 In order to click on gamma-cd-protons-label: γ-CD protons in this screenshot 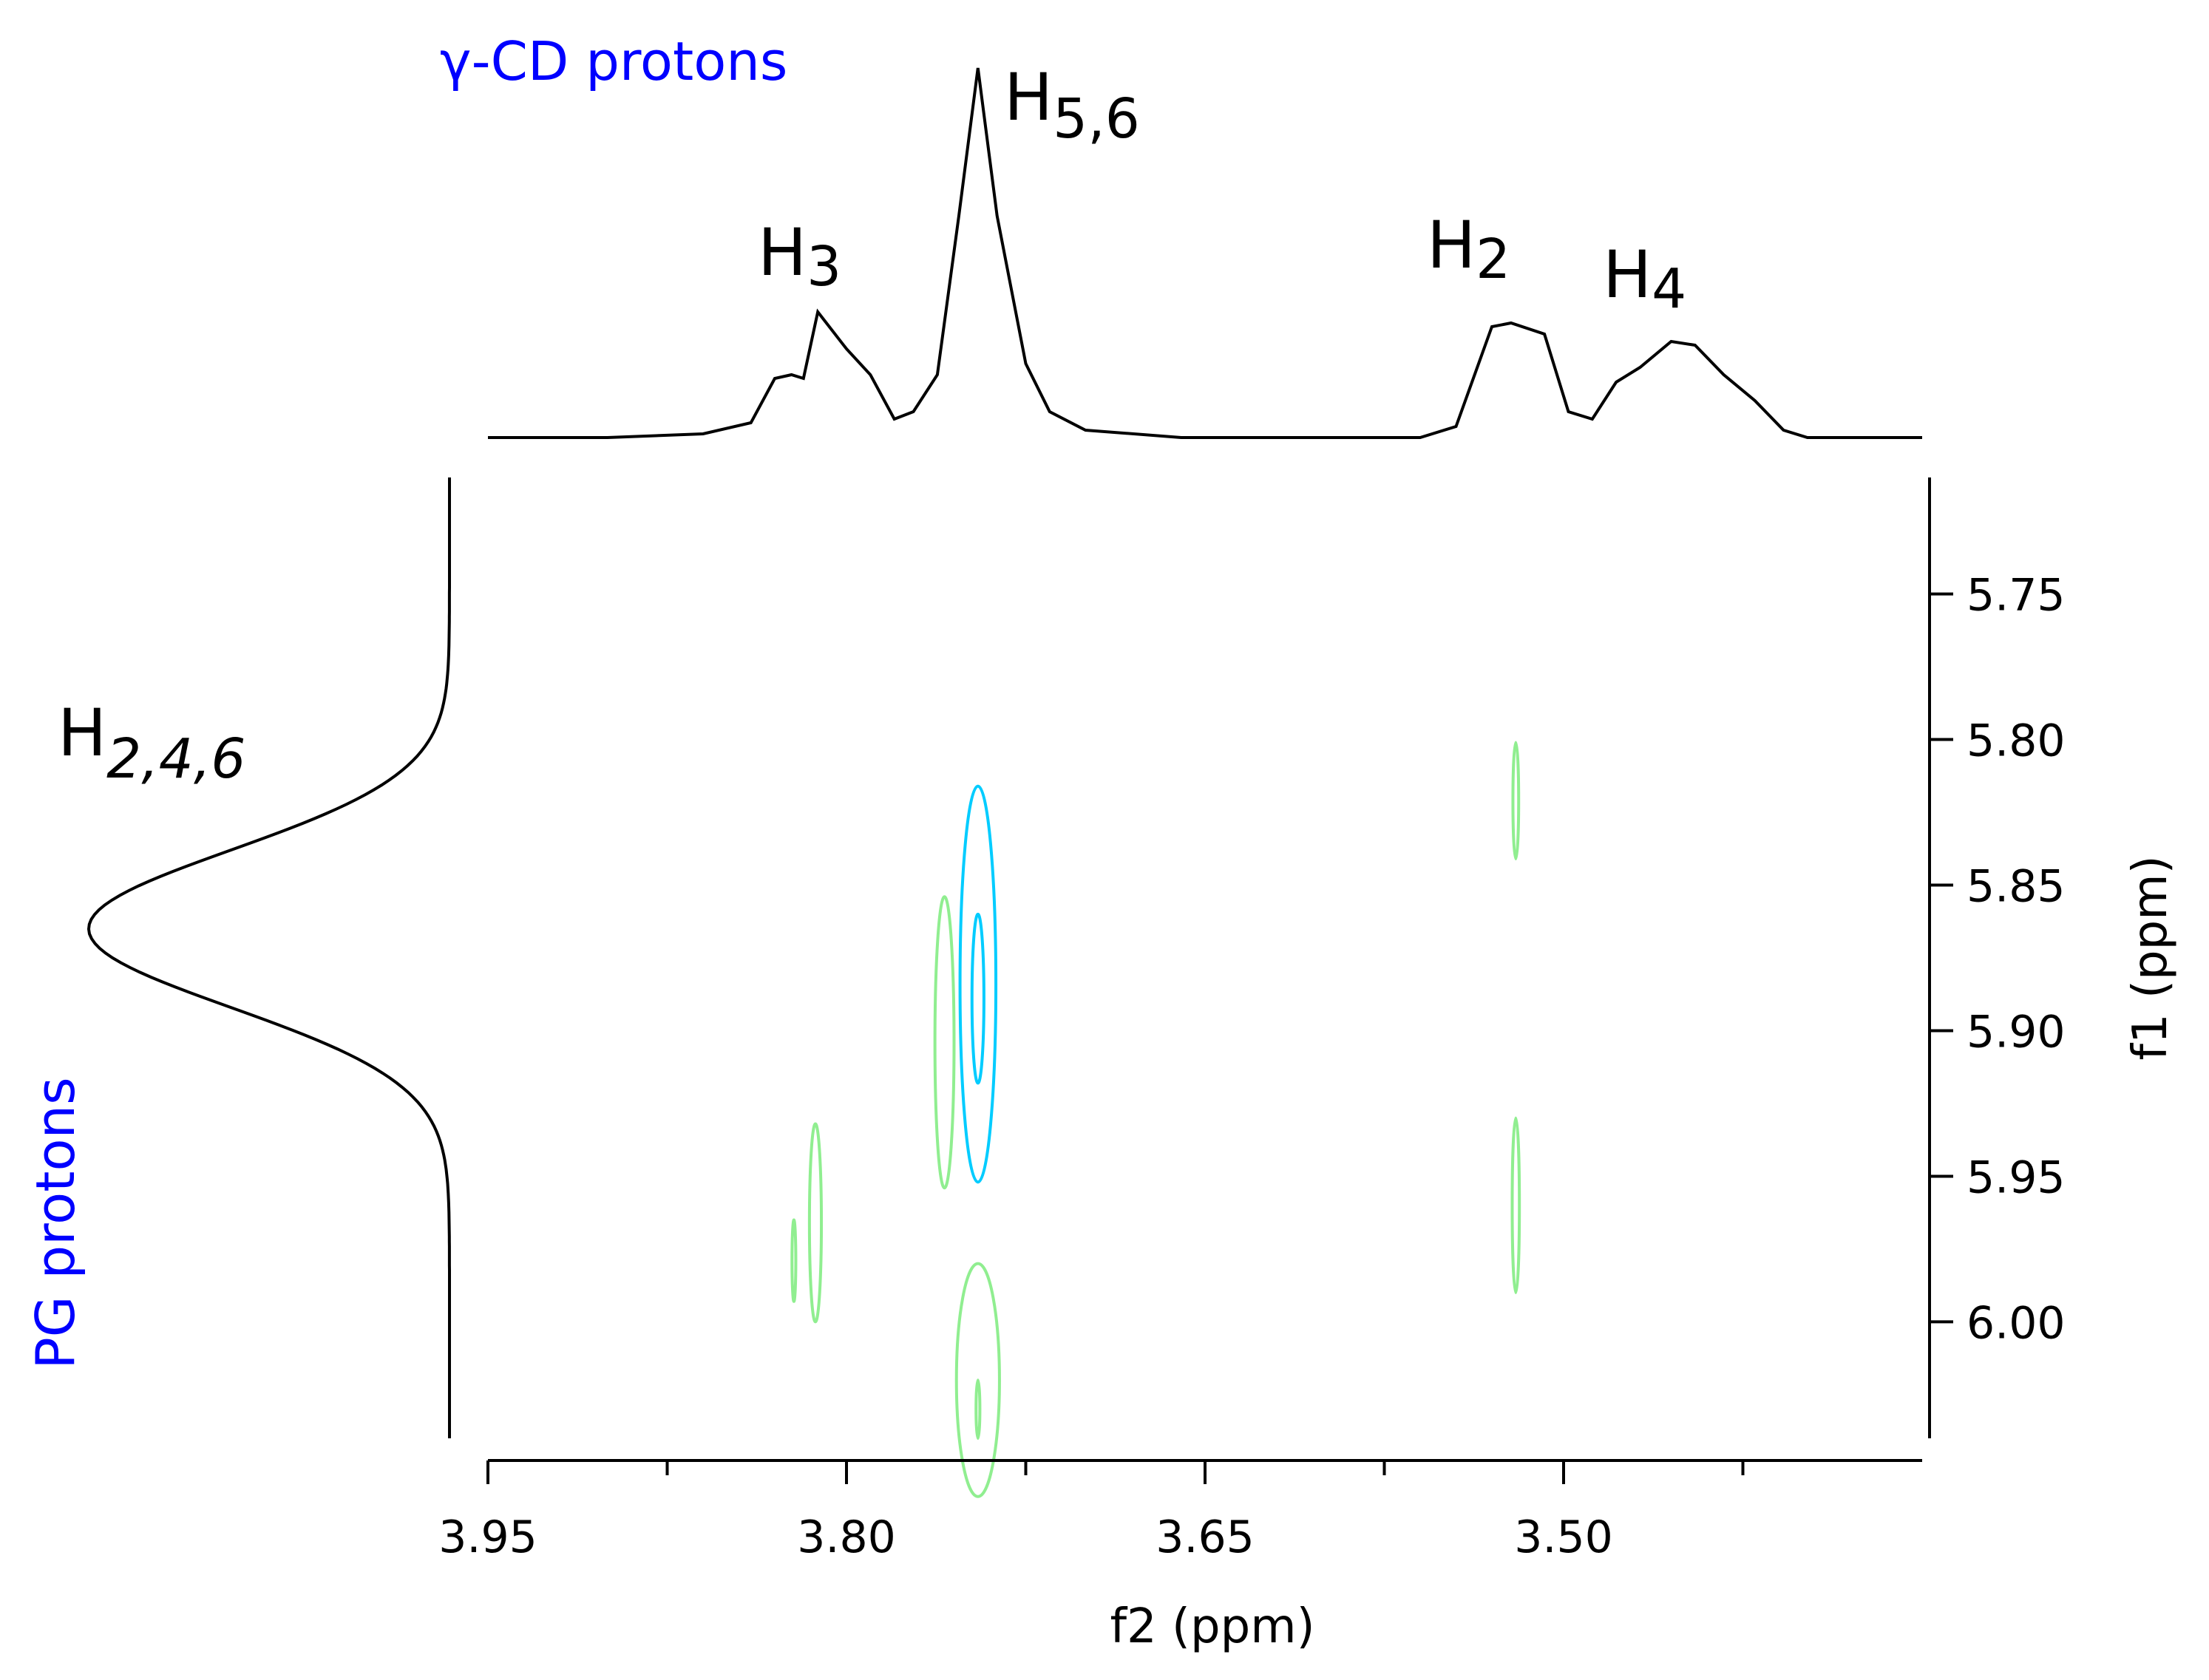, I will do `click(613, 61)`.